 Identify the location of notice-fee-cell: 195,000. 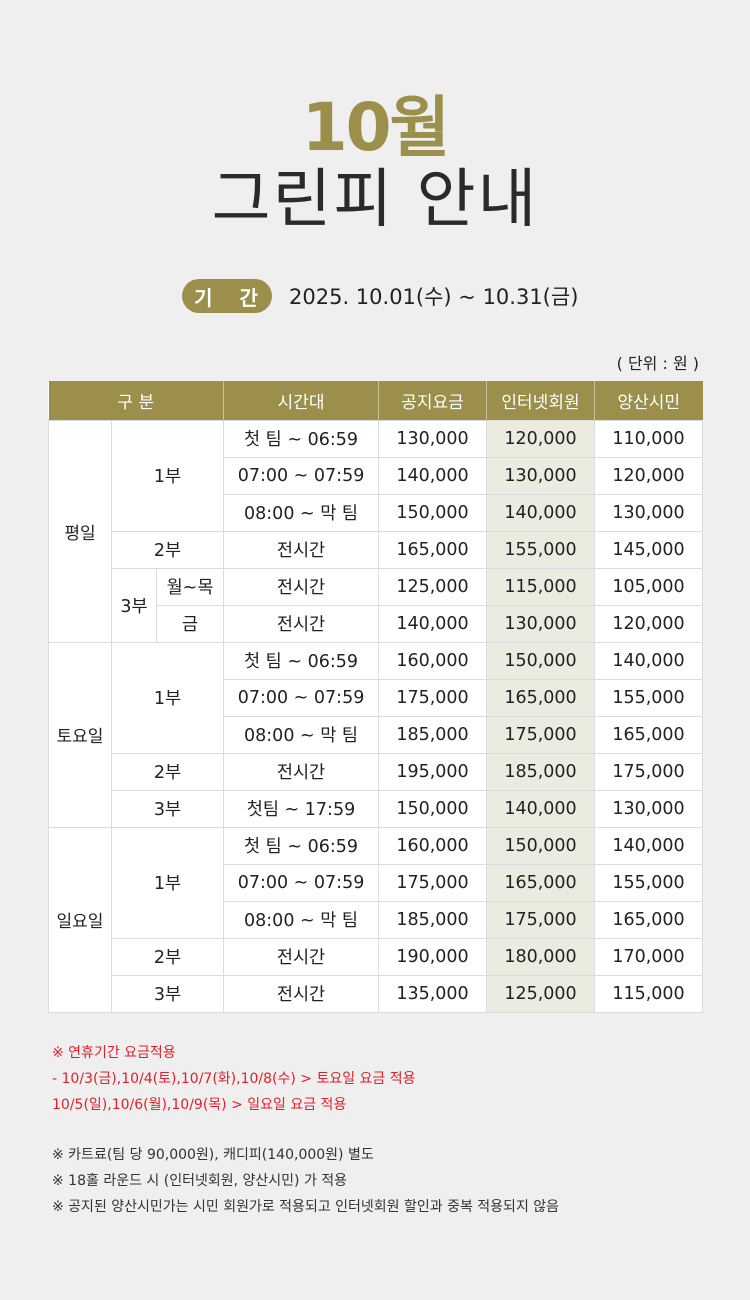
(433, 771).